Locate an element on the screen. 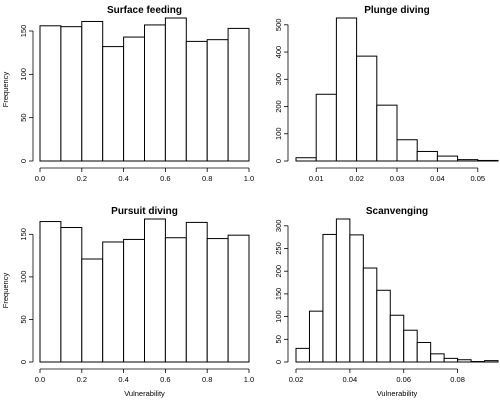  panel-3-y-axis-label: Frequency is located at coordinates (5, 291).